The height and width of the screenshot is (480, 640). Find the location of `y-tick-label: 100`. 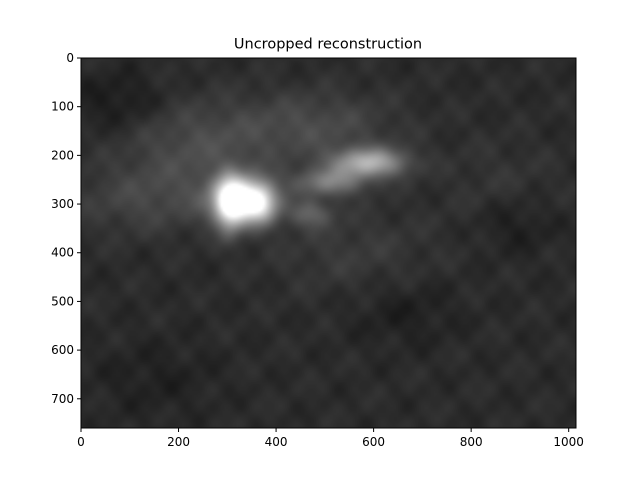

y-tick-label: 100 is located at coordinates (62, 107).